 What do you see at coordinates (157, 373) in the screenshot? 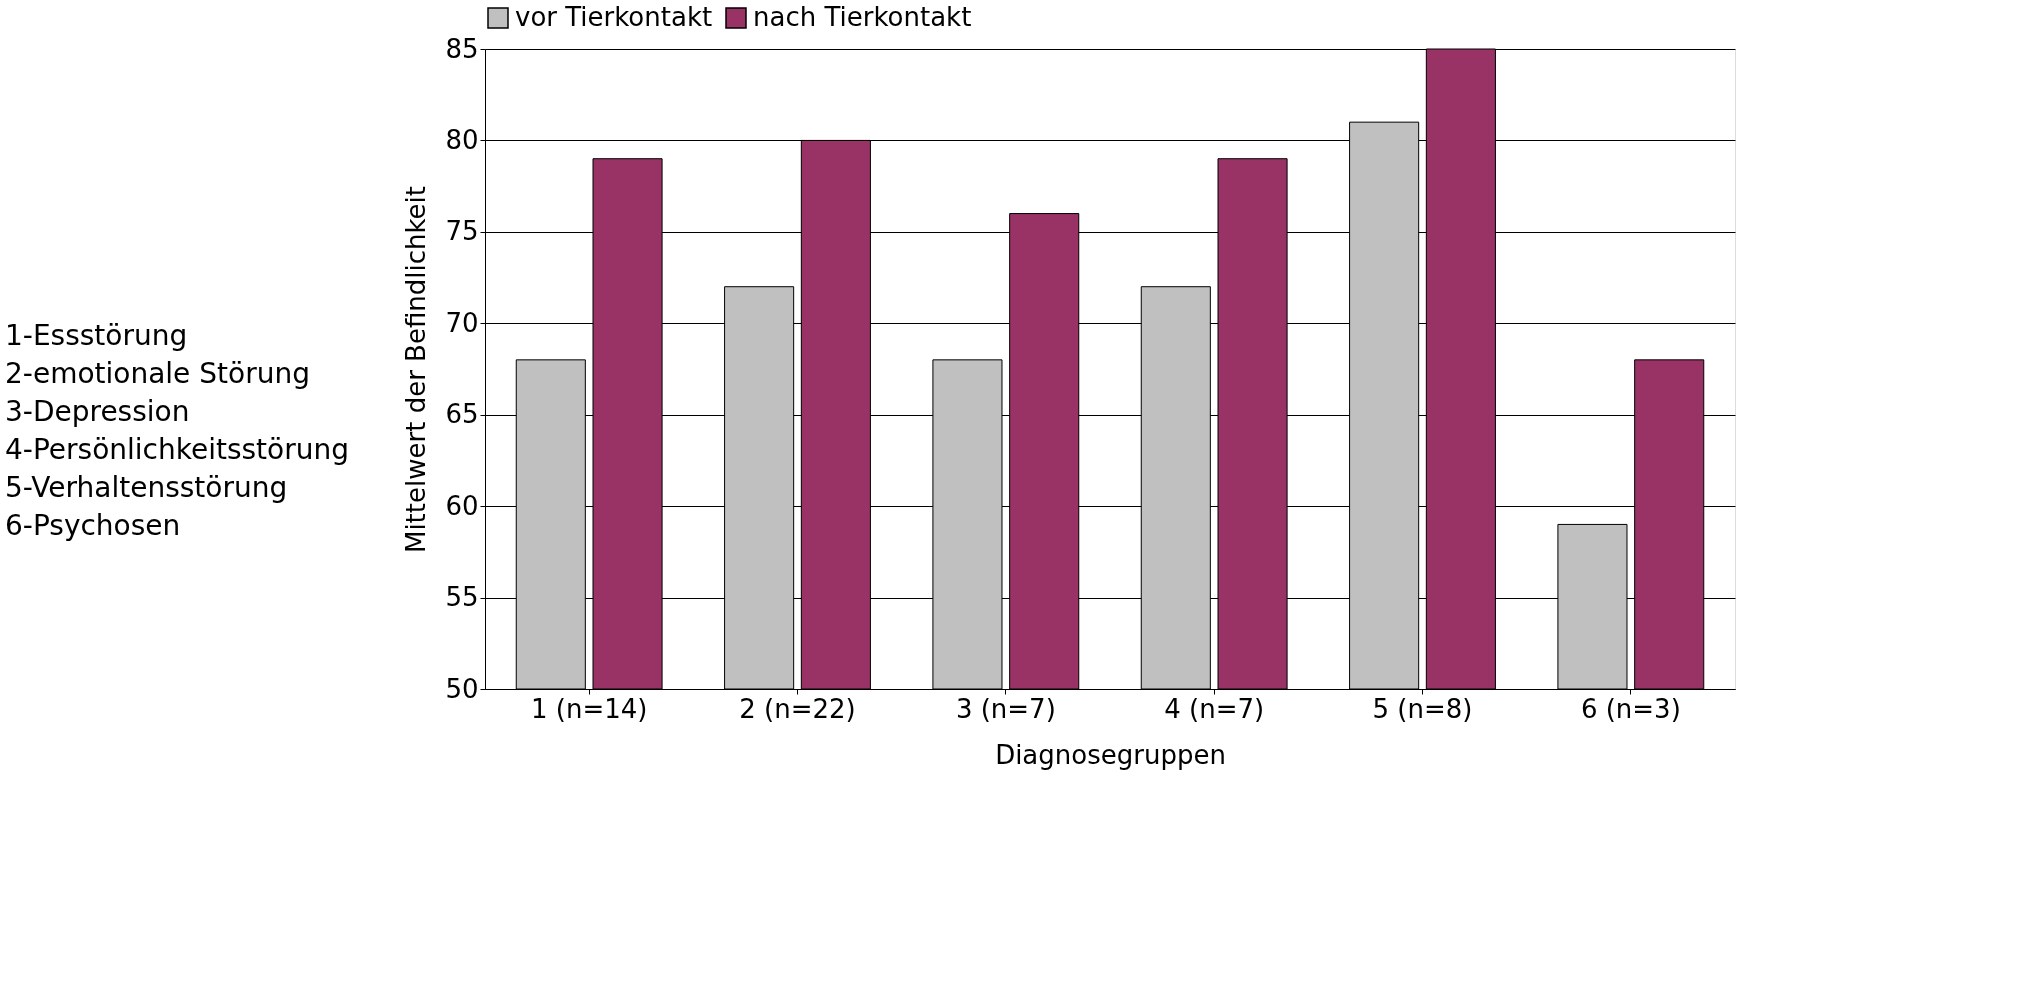
I see `text: 2-emotionale Störung` at bounding box center [157, 373].